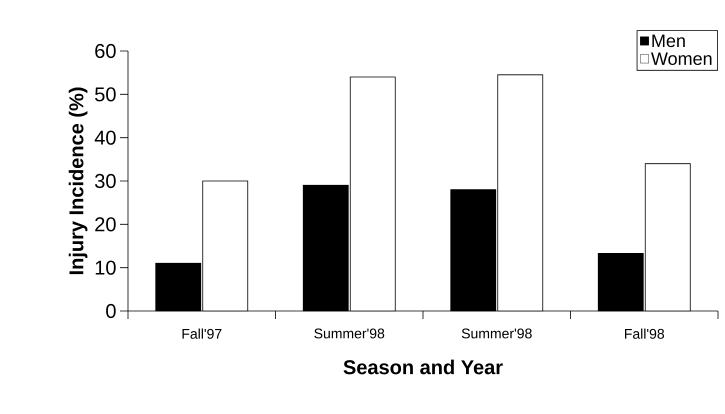 The width and height of the screenshot is (725, 414). I want to click on y-tick-label: 40, so click(105, 137).